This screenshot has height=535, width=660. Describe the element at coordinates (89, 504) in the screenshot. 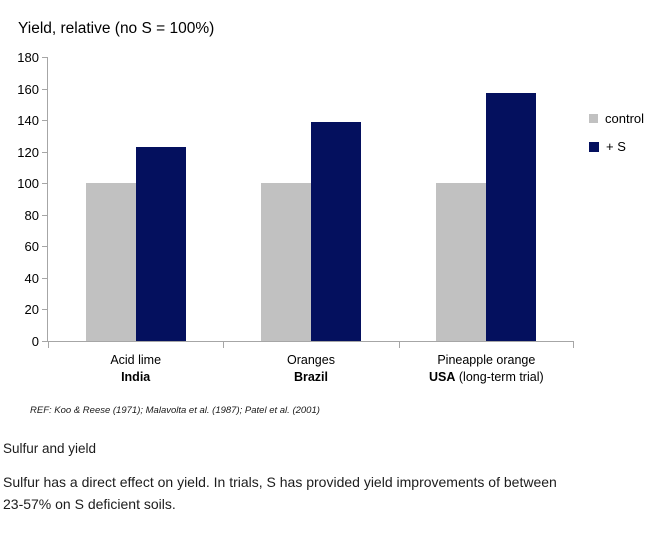

I see `caption-body-line-2: 23-57% on S deficient soils.` at that location.